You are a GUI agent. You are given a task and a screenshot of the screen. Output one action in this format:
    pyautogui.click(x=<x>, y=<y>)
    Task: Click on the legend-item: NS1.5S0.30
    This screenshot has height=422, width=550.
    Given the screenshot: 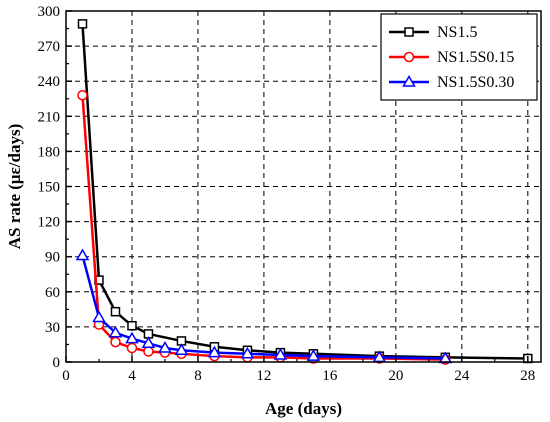 What is the action you would take?
    pyautogui.click(x=451, y=82)
    